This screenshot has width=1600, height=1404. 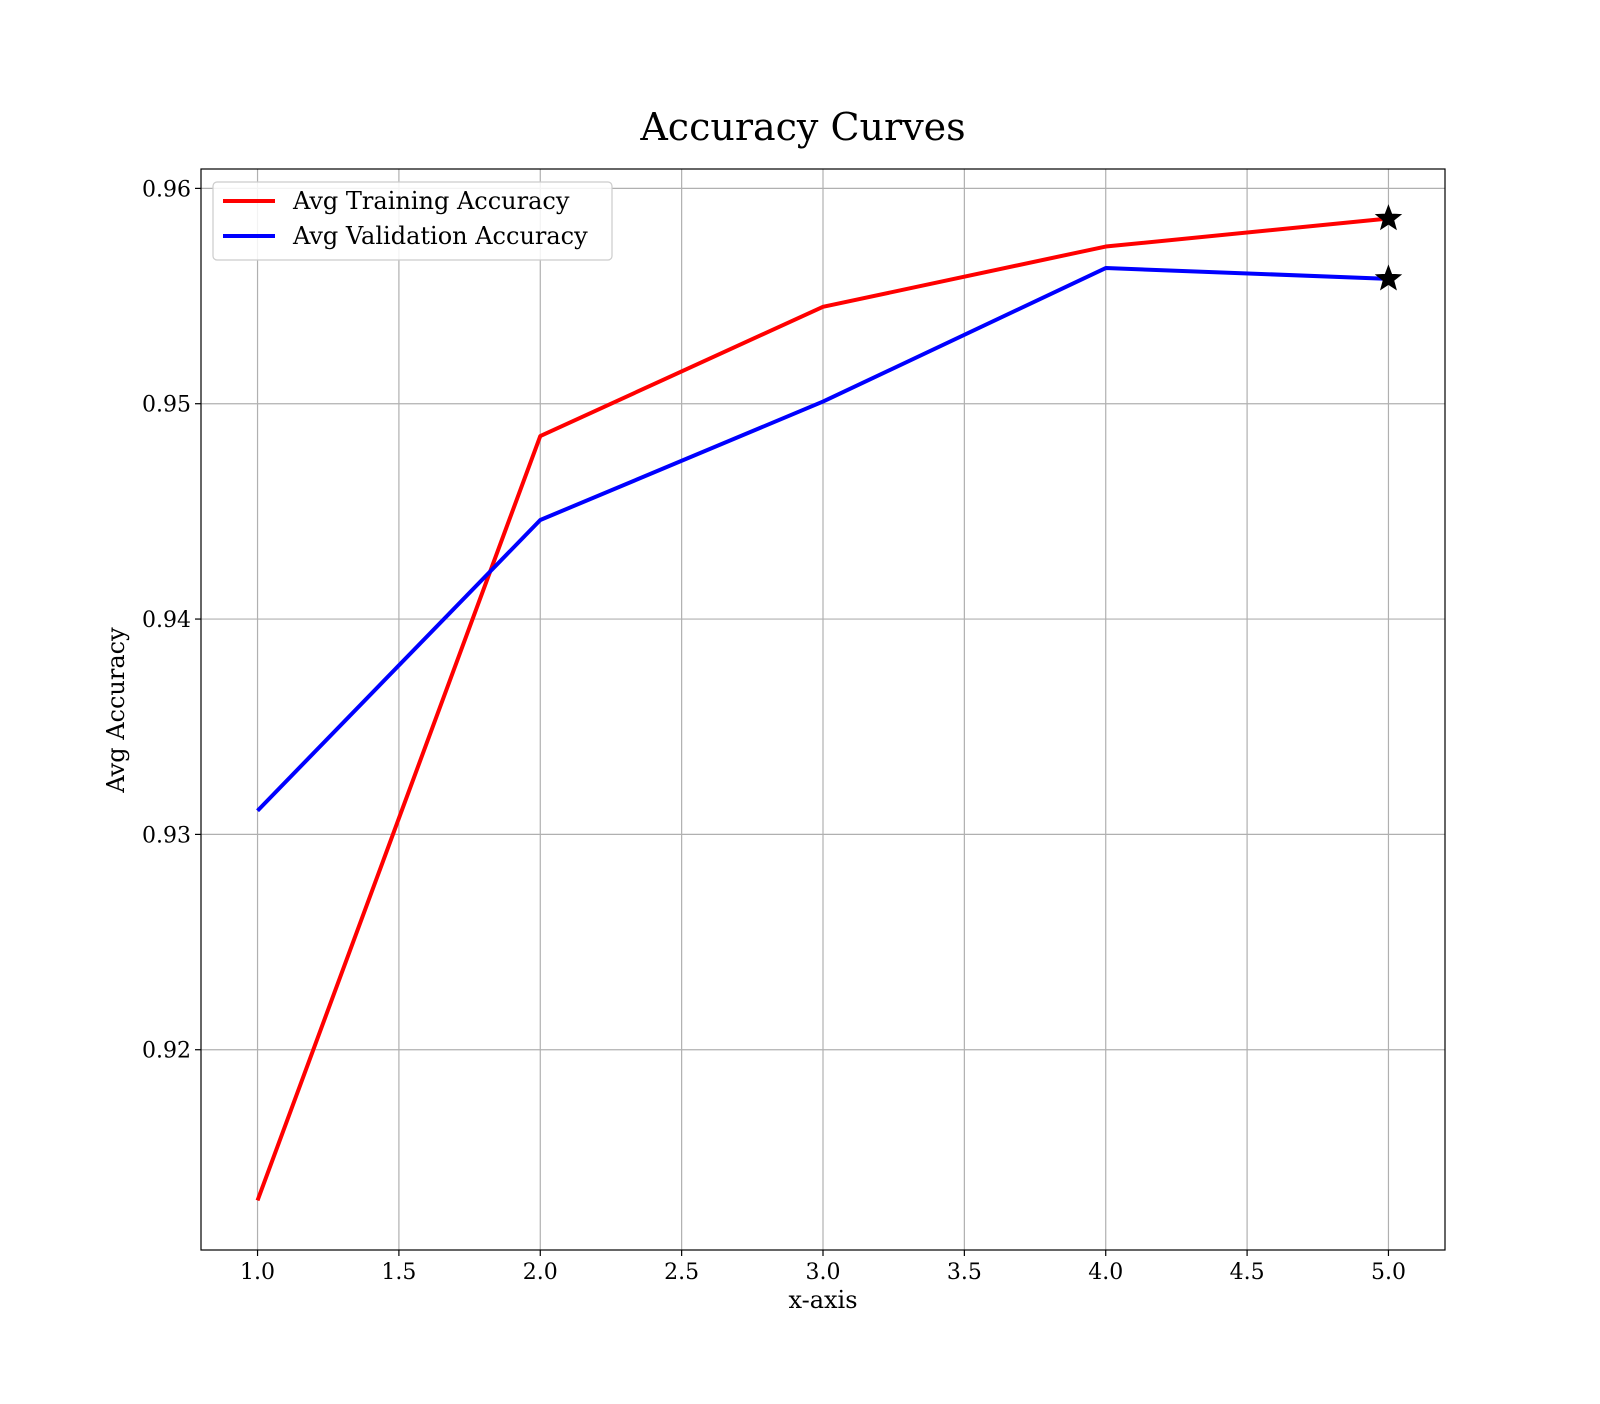 I want to click on legend-label: Avg Validation Accuracy, so click(x=440, y=236).